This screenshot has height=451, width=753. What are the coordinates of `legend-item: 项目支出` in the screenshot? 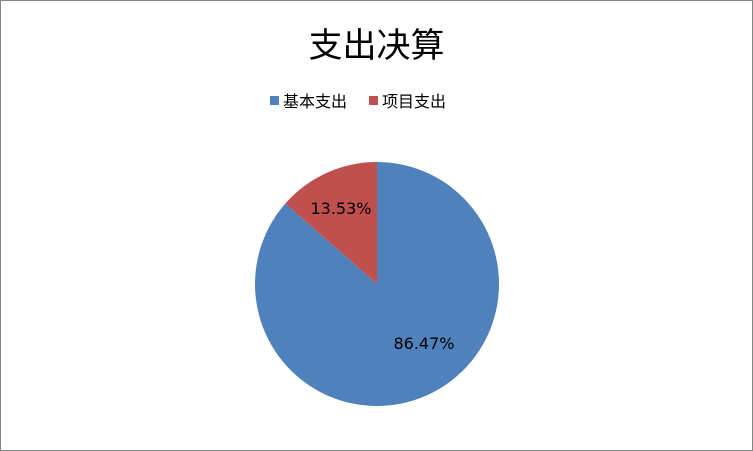 It's located at (407, 100).